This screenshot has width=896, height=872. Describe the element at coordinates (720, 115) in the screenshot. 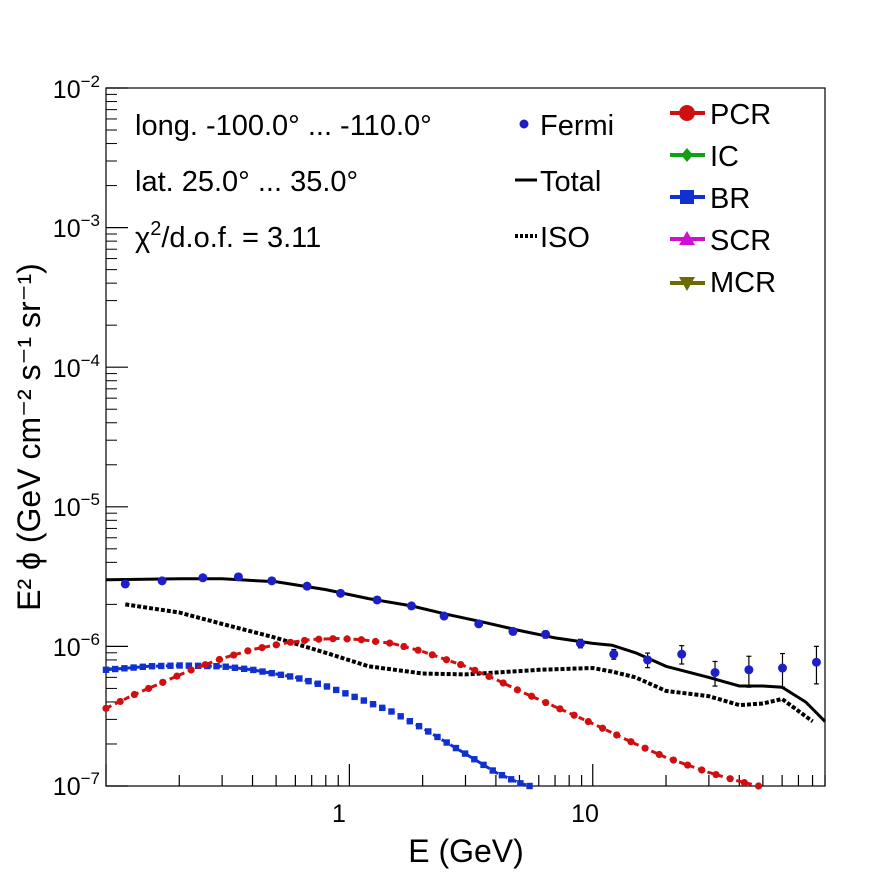

I see `legend-pcr: PCR` at that location.